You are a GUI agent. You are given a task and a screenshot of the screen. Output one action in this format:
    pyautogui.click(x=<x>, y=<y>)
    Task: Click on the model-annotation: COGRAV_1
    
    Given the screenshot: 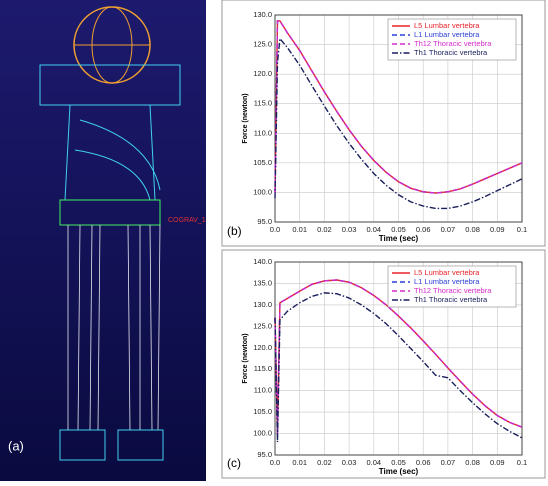 What is the action you would take?
    pyautogui.click(x=187, y=220)
    